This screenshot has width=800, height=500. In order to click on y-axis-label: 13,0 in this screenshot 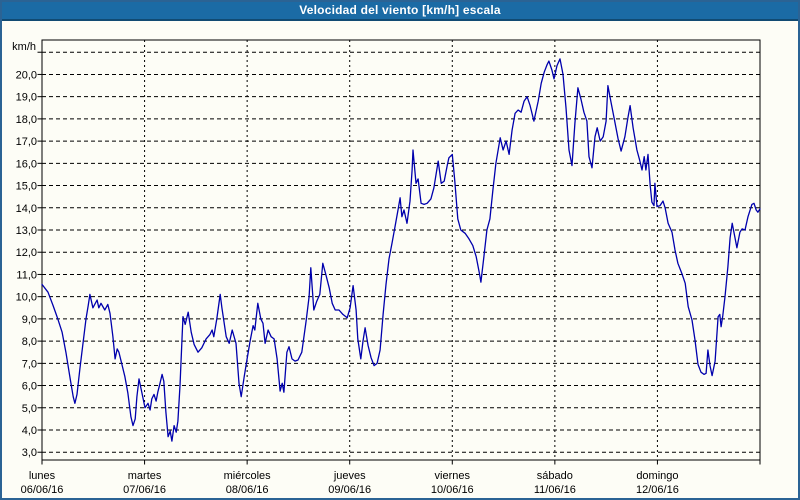, I will do `click(26, 231)`.